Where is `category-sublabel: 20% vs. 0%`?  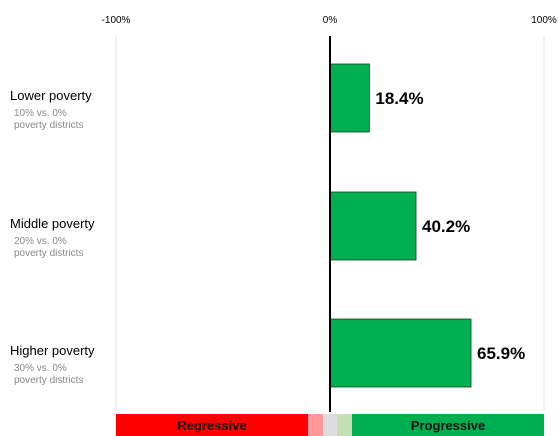 category-sublabel: 20% vs. 0% is located at coordinates (40, 241).